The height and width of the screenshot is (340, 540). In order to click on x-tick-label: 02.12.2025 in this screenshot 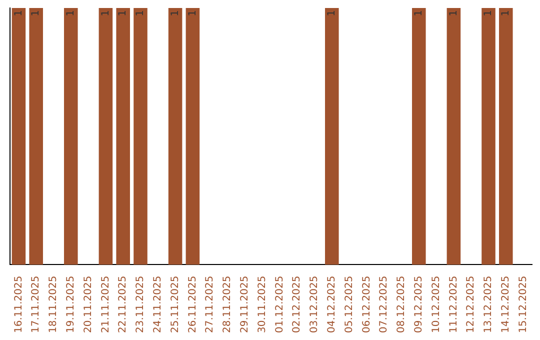, I will do `click(297, 305)`.